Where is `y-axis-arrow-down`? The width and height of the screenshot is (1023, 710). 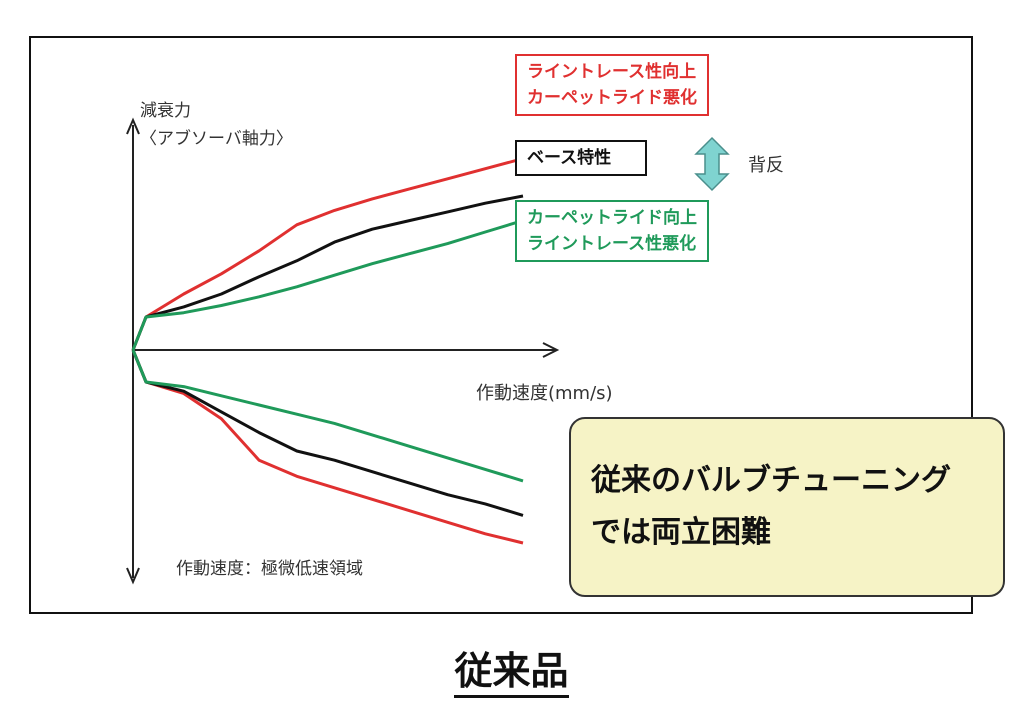
y-axis-arrow-down is located at coordinates (133, 576).